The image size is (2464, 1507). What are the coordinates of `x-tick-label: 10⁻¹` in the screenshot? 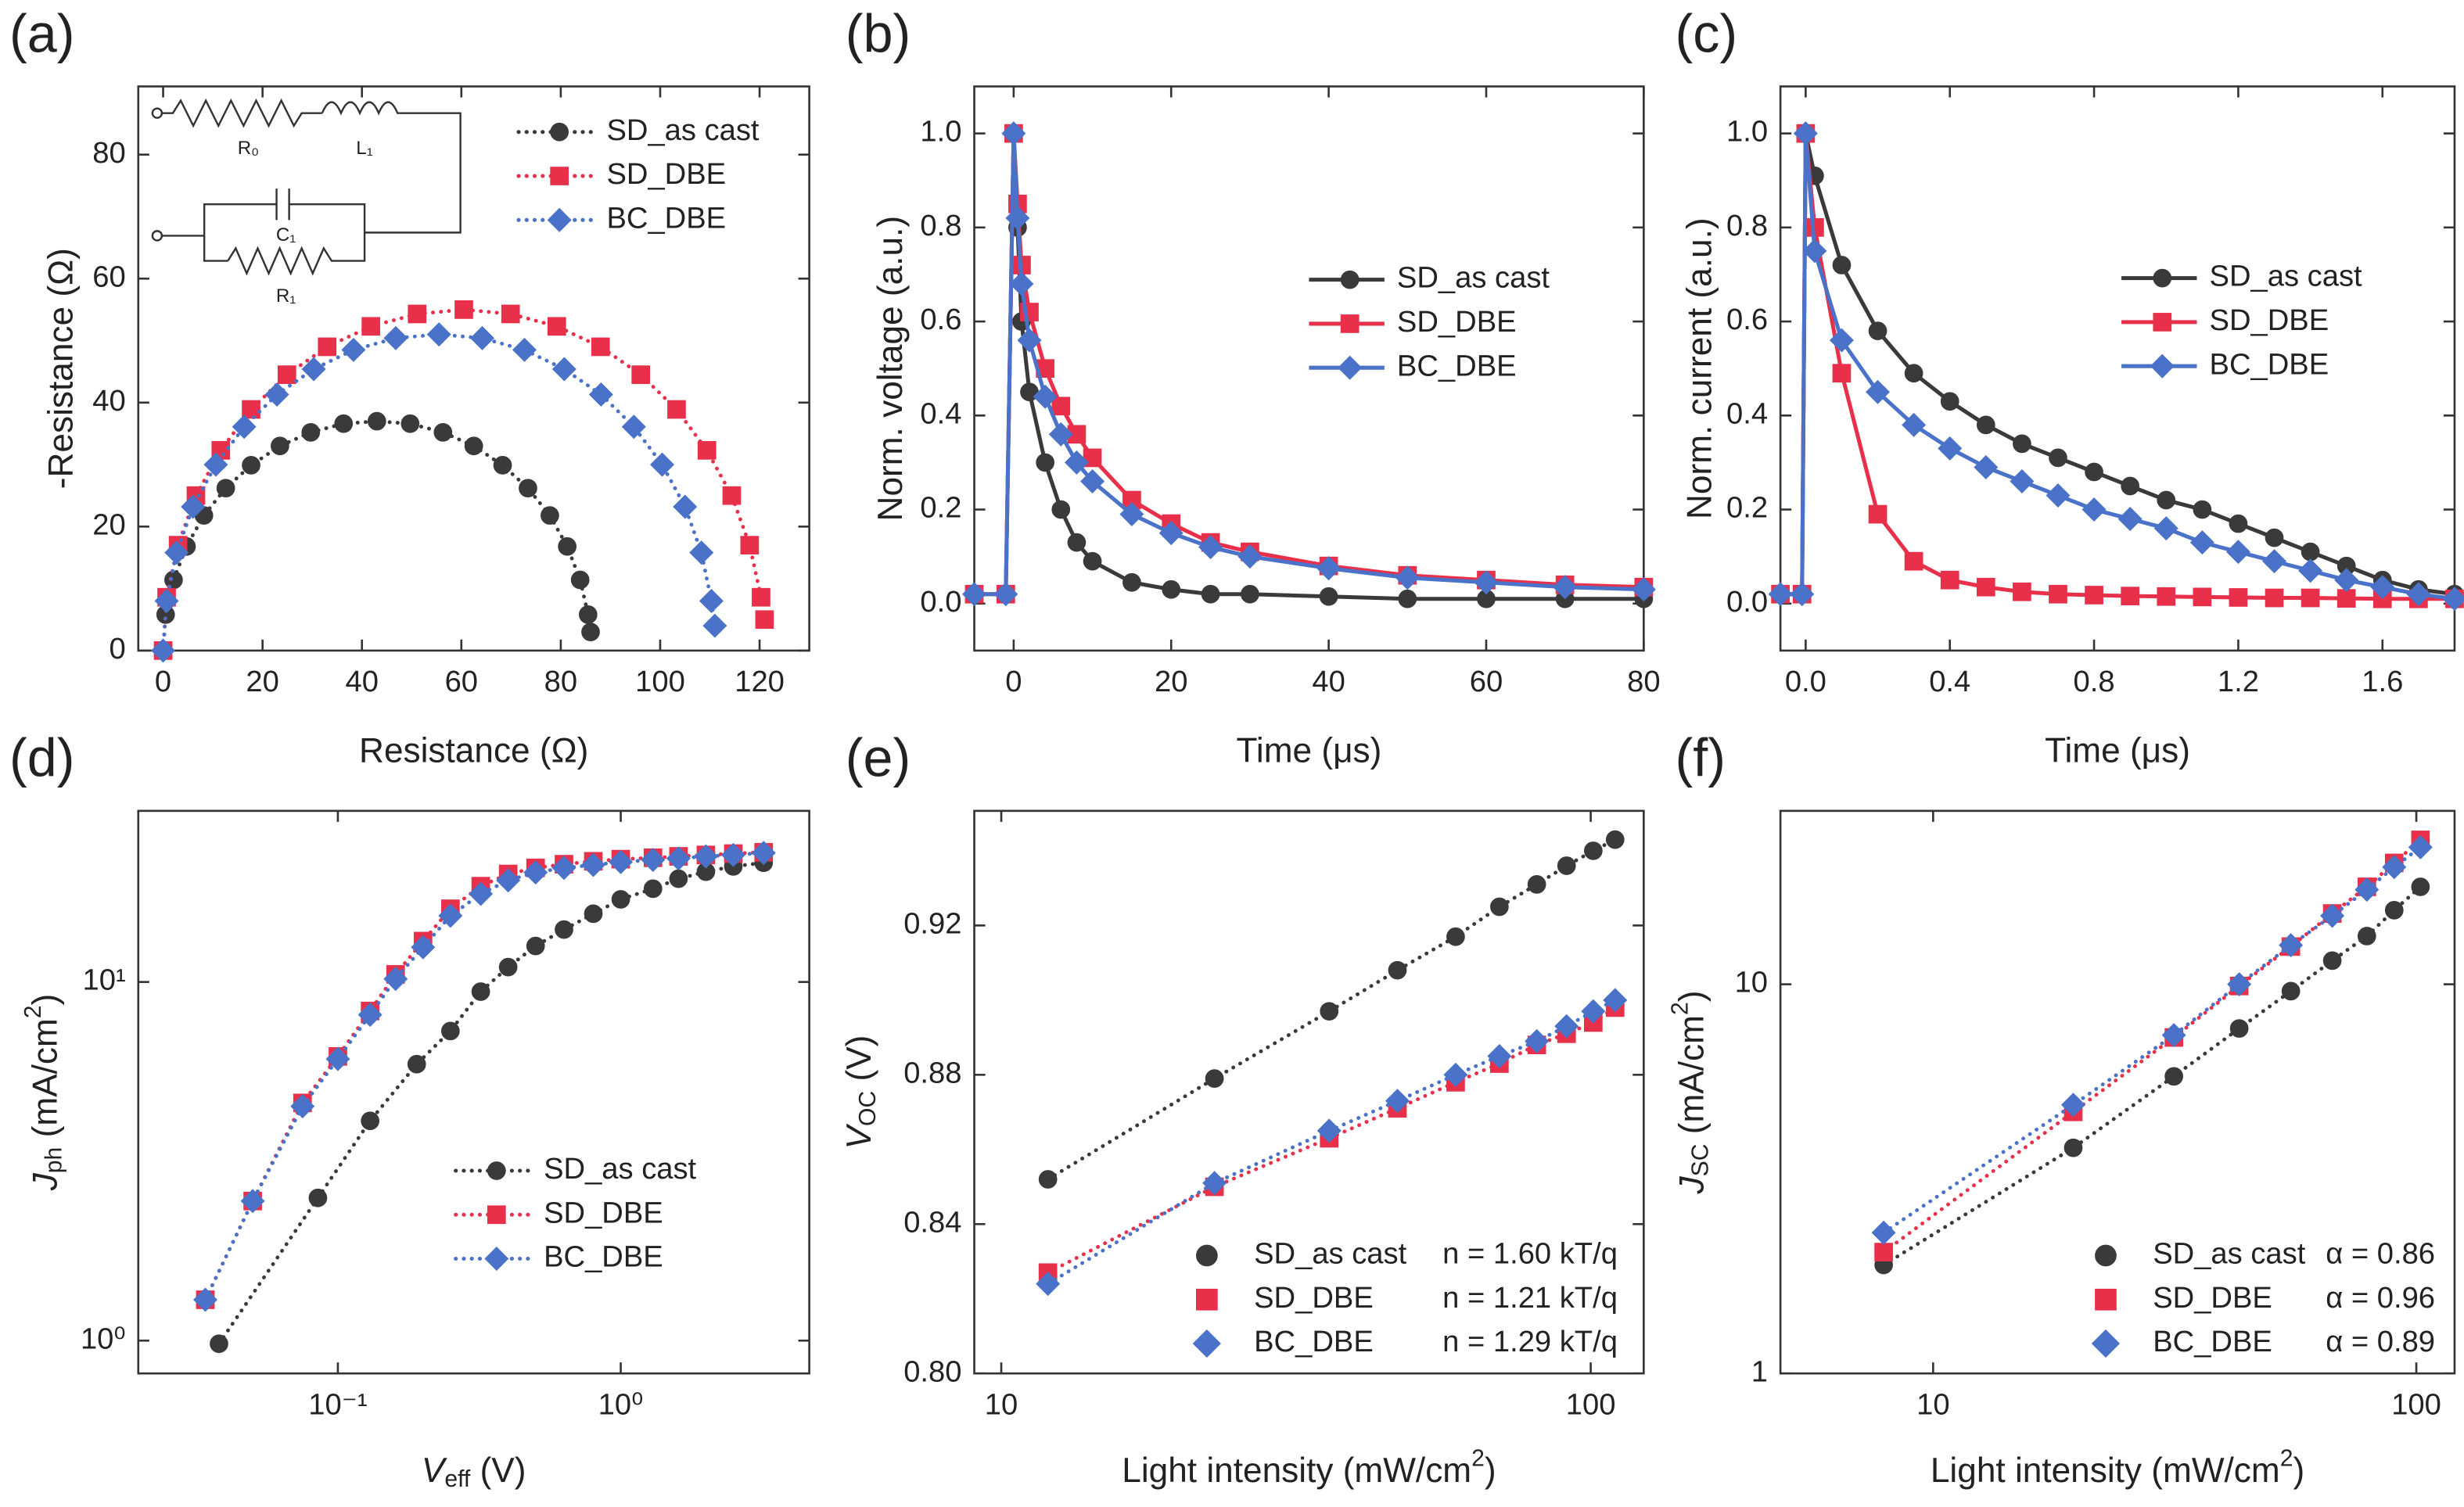 It's located at (337, 1404).